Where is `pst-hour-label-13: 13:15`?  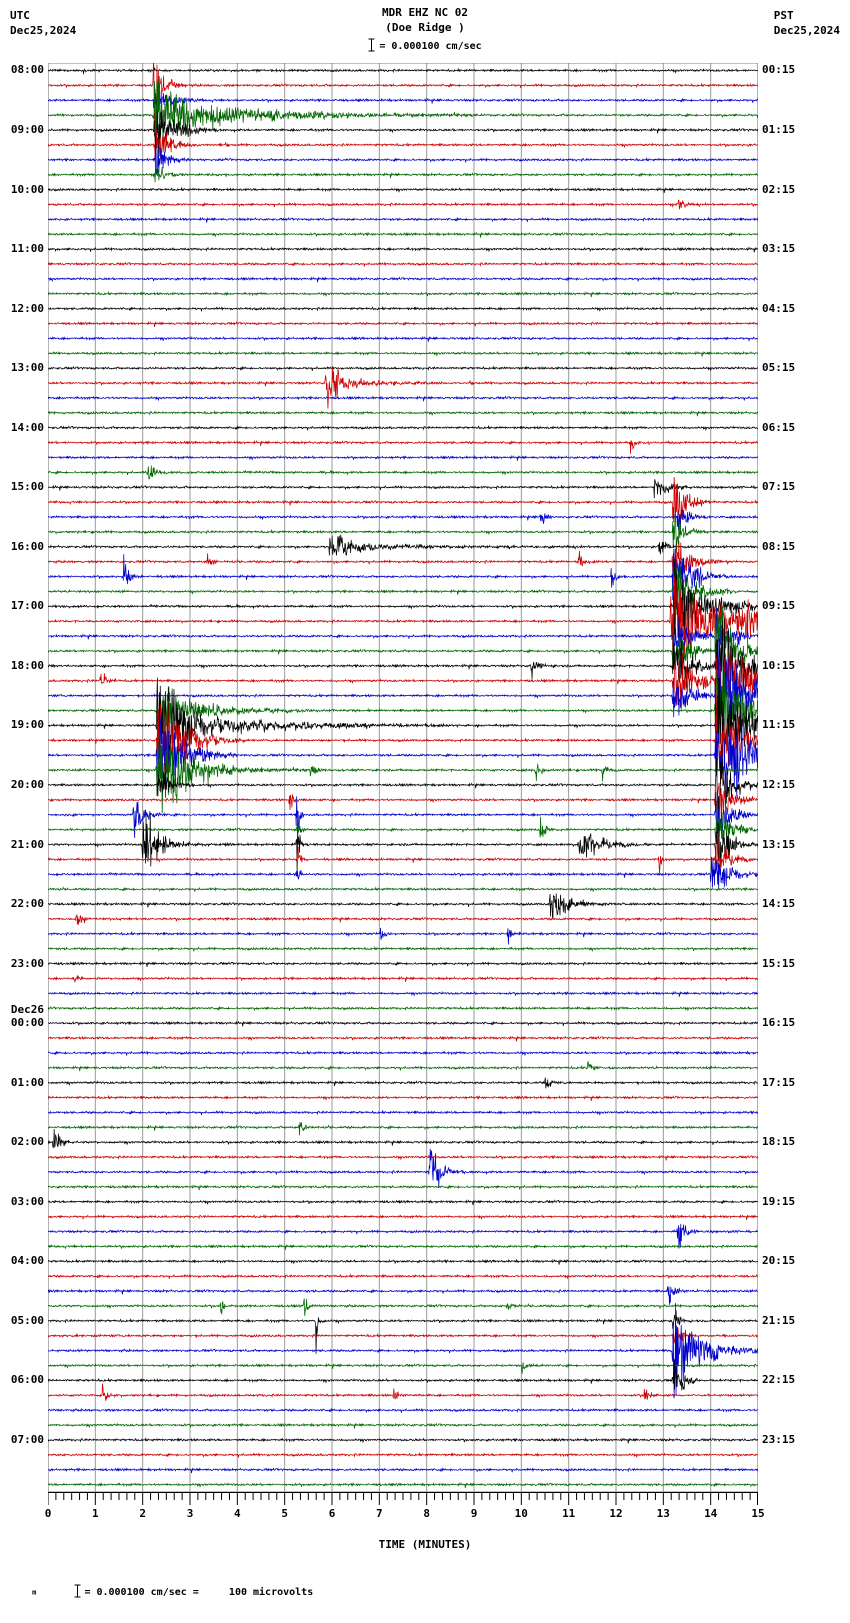
pst-hour-label-13: 13:15 is located at coordinates (779, 844).